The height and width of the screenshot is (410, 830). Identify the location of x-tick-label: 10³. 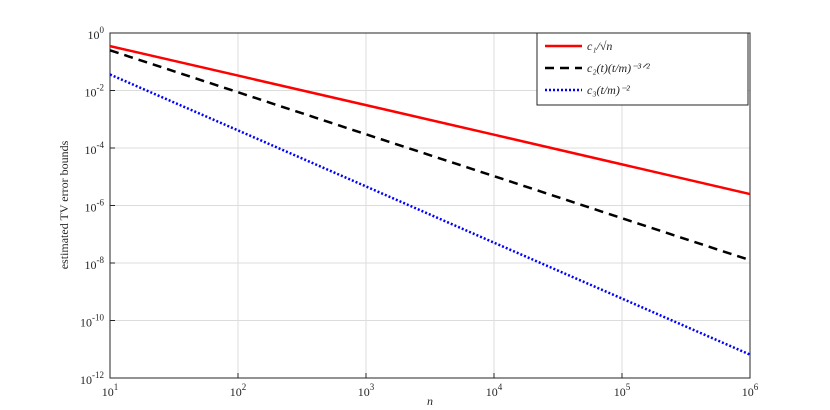
(366, 390).